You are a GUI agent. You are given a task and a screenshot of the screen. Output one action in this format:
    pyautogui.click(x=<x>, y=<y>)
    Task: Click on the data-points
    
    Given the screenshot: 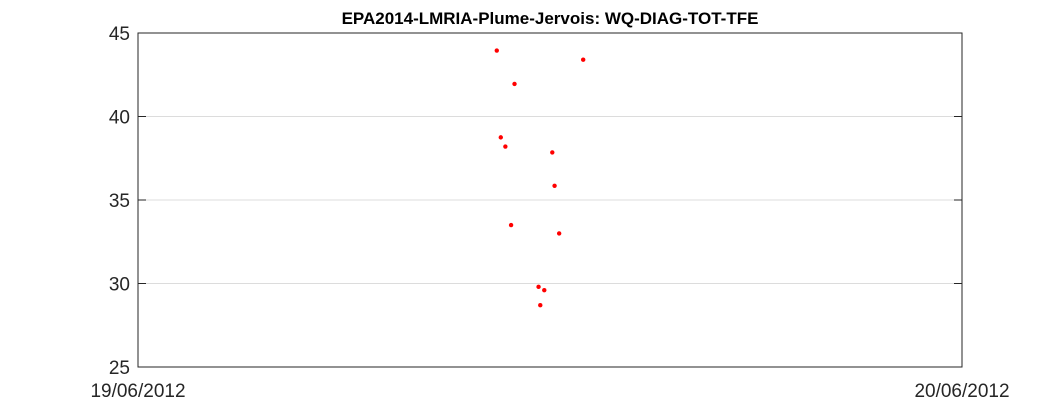 What is the action you would take?
    pyautogui.click(x=540, y=178)
    